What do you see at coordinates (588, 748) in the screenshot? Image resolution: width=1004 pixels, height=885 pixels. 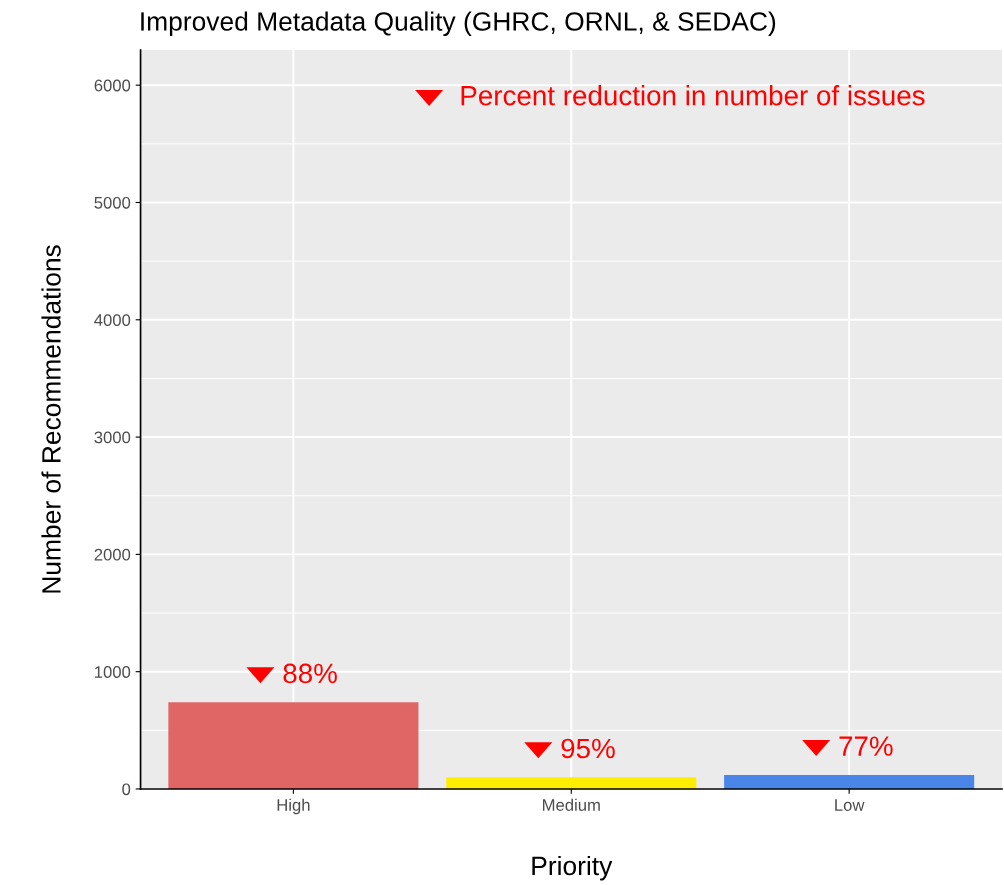 I see `annotation: 95%` at bounding box center [588, 748].